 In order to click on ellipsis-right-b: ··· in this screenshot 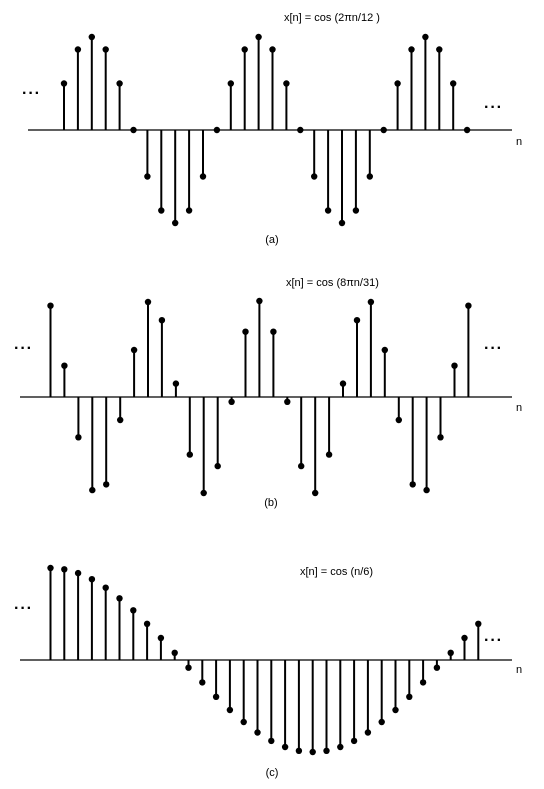, I will do `click(493, 348)`.